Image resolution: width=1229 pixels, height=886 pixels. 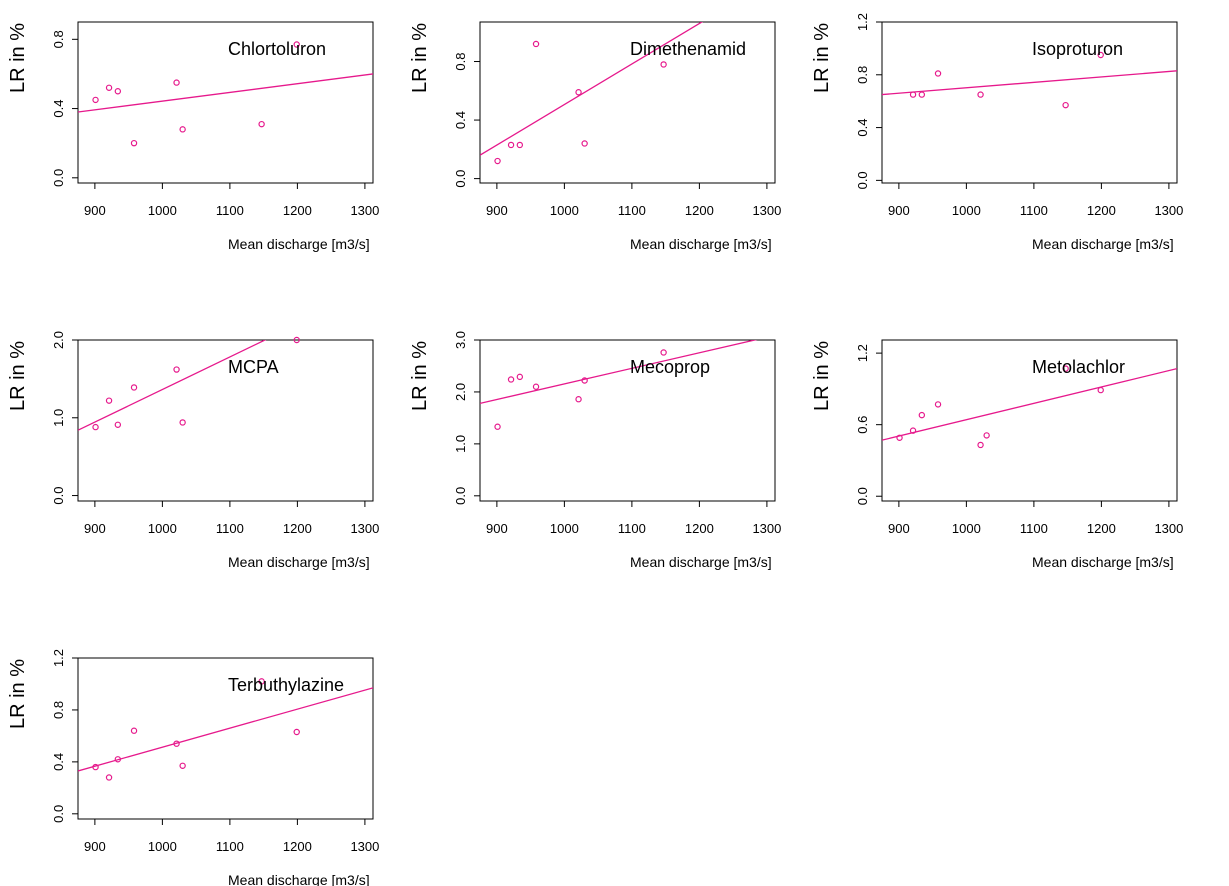 What do you see at coordinates (58, 418) in the screenshot?
I see `y-tick-label: 1.0` at bounding box center [58, 418].